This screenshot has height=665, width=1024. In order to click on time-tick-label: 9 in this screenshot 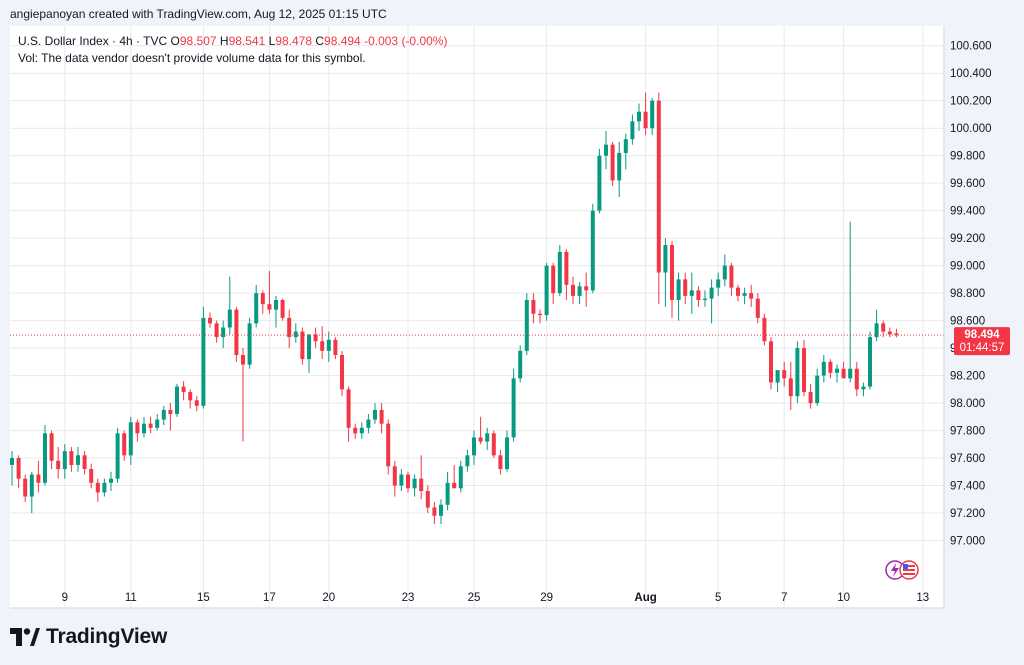, I will do `click(65, 598)`.